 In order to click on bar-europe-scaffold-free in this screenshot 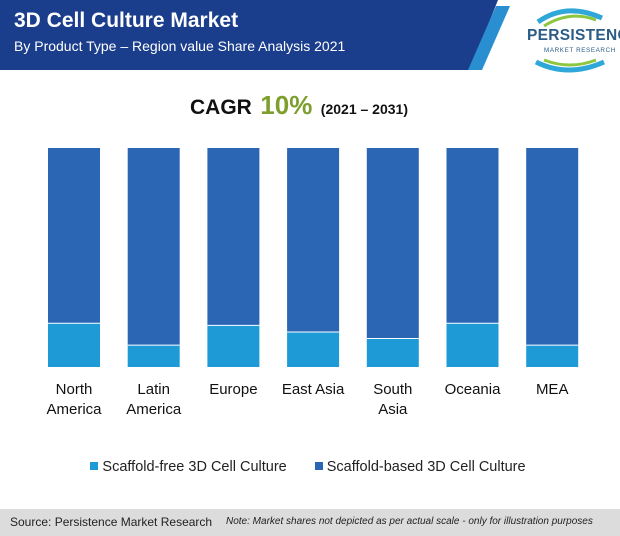, I will do `click(233, 346)`.